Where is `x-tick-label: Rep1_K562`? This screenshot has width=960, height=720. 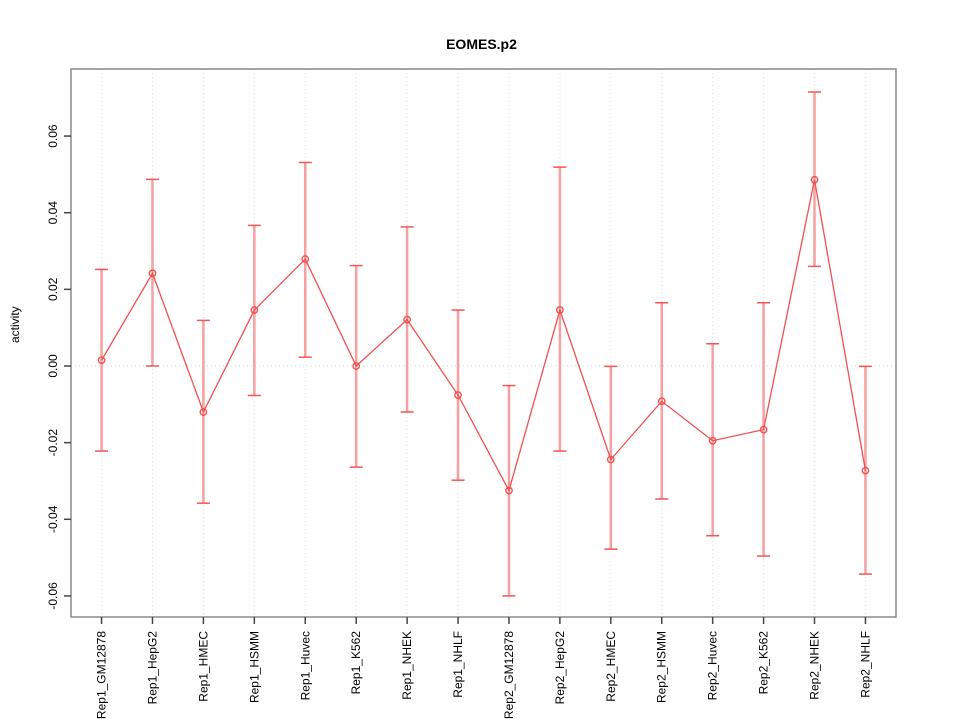 x-tick-label: Rep1_K562 is located at coordinates (356, 663).